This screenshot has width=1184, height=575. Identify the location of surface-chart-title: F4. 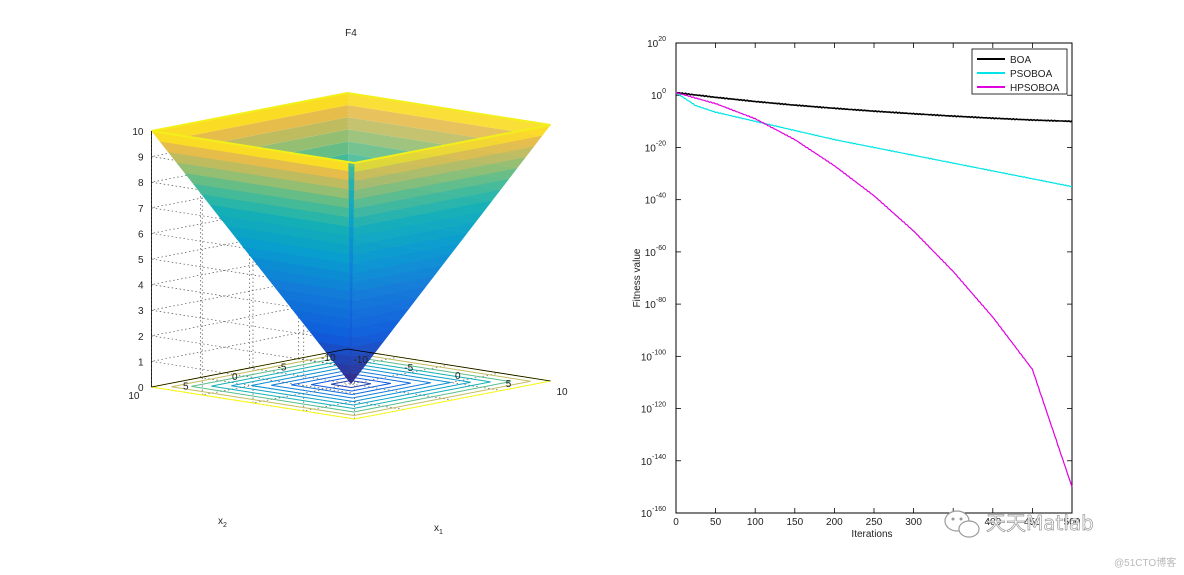
(351, 33).